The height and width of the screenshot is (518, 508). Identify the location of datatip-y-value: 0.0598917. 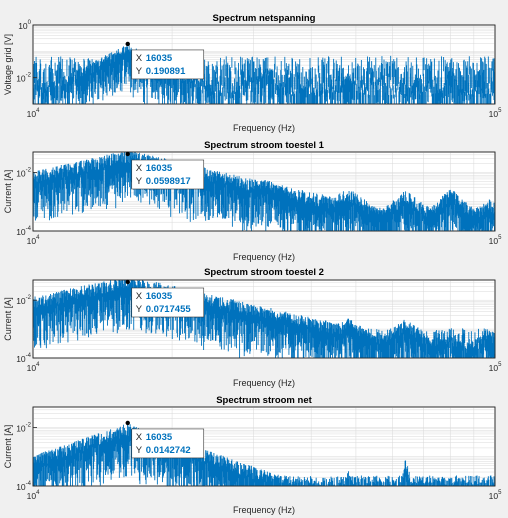
(168, 181).